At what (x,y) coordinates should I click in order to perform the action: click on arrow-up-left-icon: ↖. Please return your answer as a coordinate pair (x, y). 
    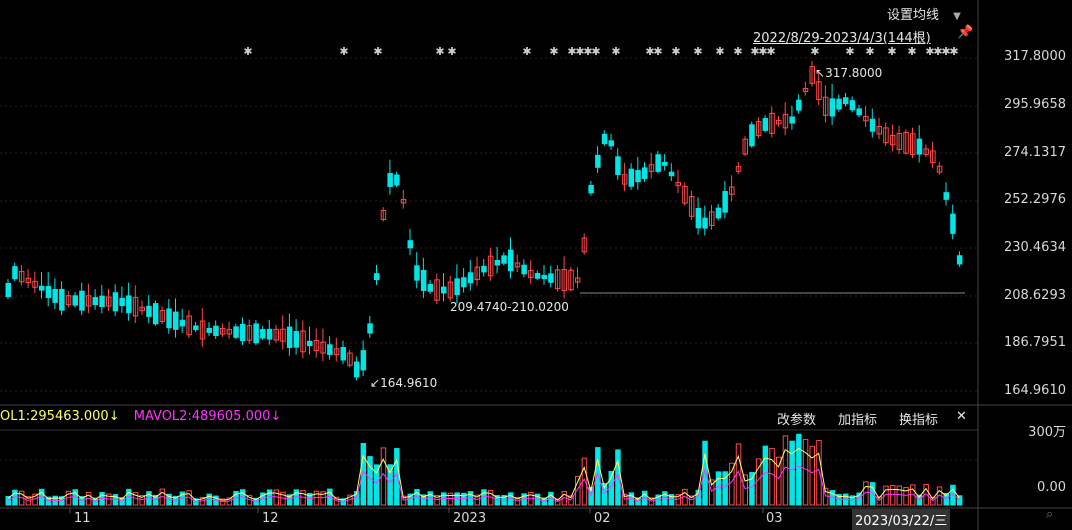
    Looking at the image, I should click on (820, 73).